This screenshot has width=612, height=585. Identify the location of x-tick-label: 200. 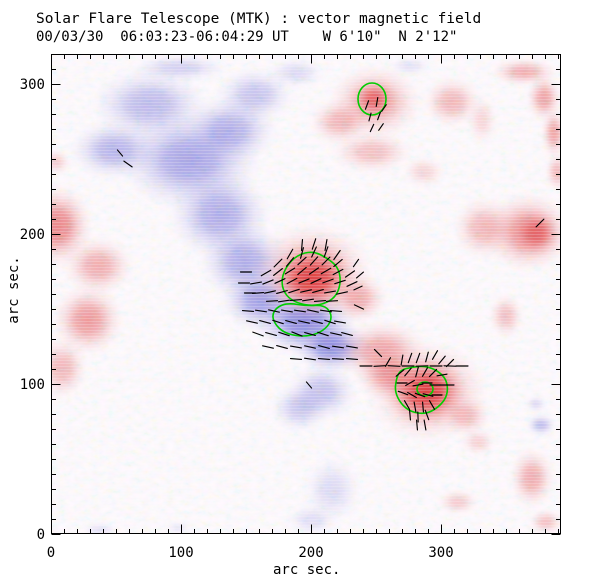
(310, 553).